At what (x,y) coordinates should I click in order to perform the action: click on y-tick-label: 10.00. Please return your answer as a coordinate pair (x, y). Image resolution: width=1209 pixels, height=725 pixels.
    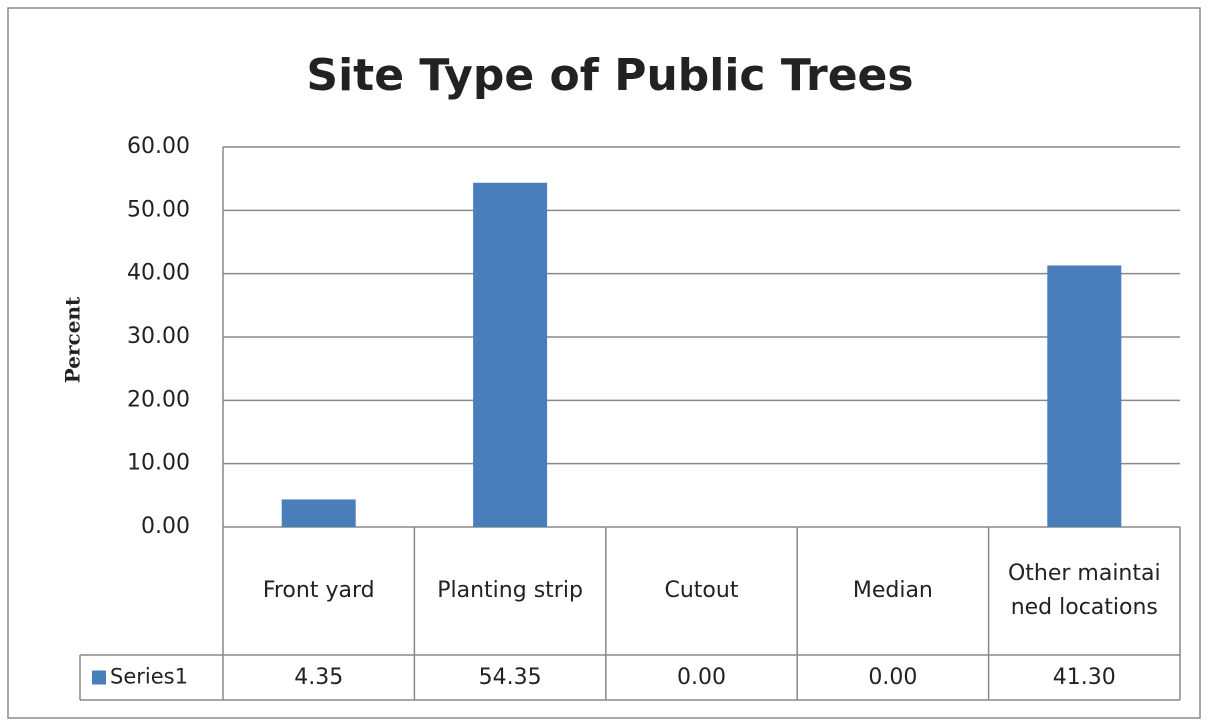
    Looking at the image, I should click on (158, 463).